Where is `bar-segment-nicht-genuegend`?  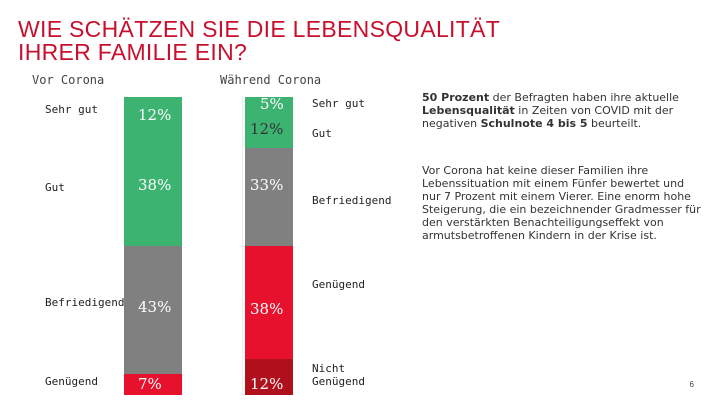 bar-segment-nicht-genuegend is located at coordinates (269, 377).